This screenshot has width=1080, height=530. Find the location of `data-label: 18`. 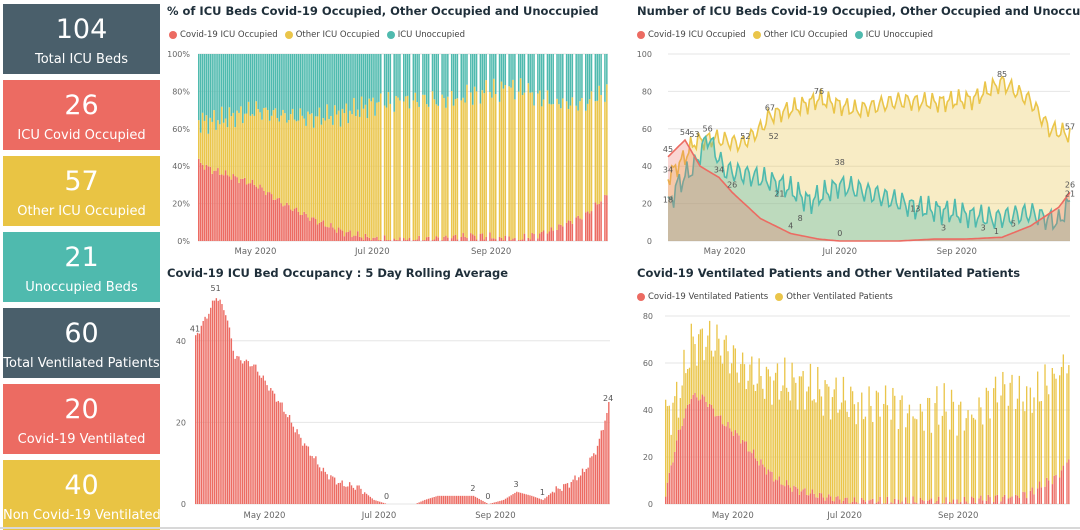

data-label: 18 is located at coordinates (668, 199).